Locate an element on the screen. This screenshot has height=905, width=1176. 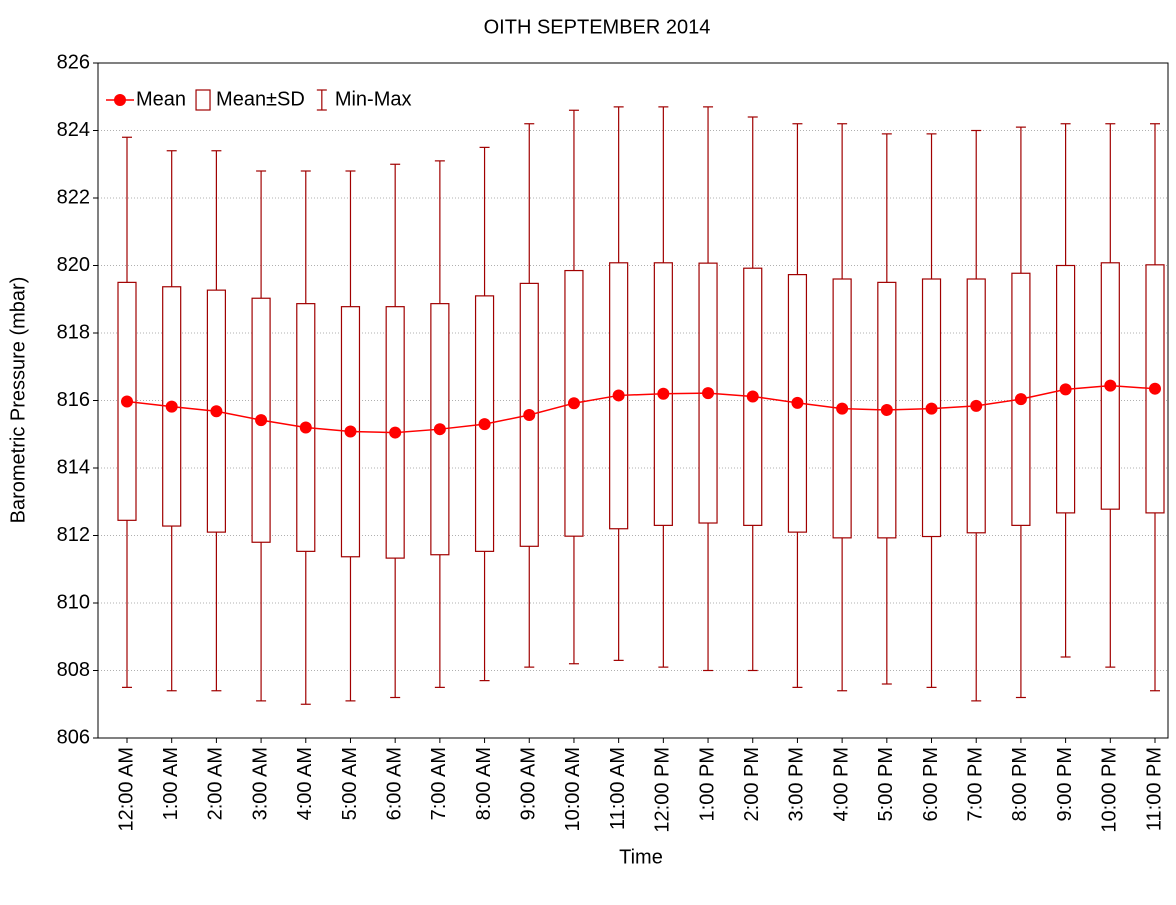
x-tick-label: 2:00 PM is located at coordinates (752, 784).